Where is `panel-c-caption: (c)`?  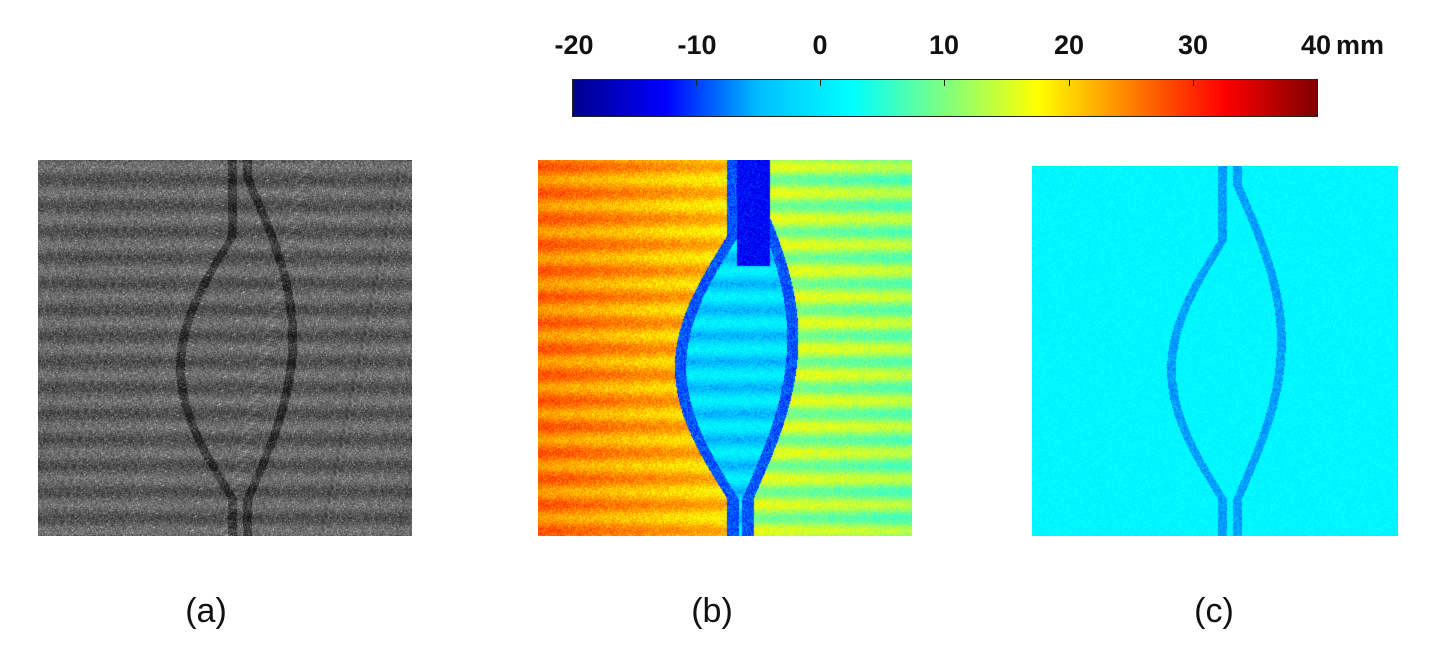
panel-c-caption: (c) is located at coordinates (1214, 611).